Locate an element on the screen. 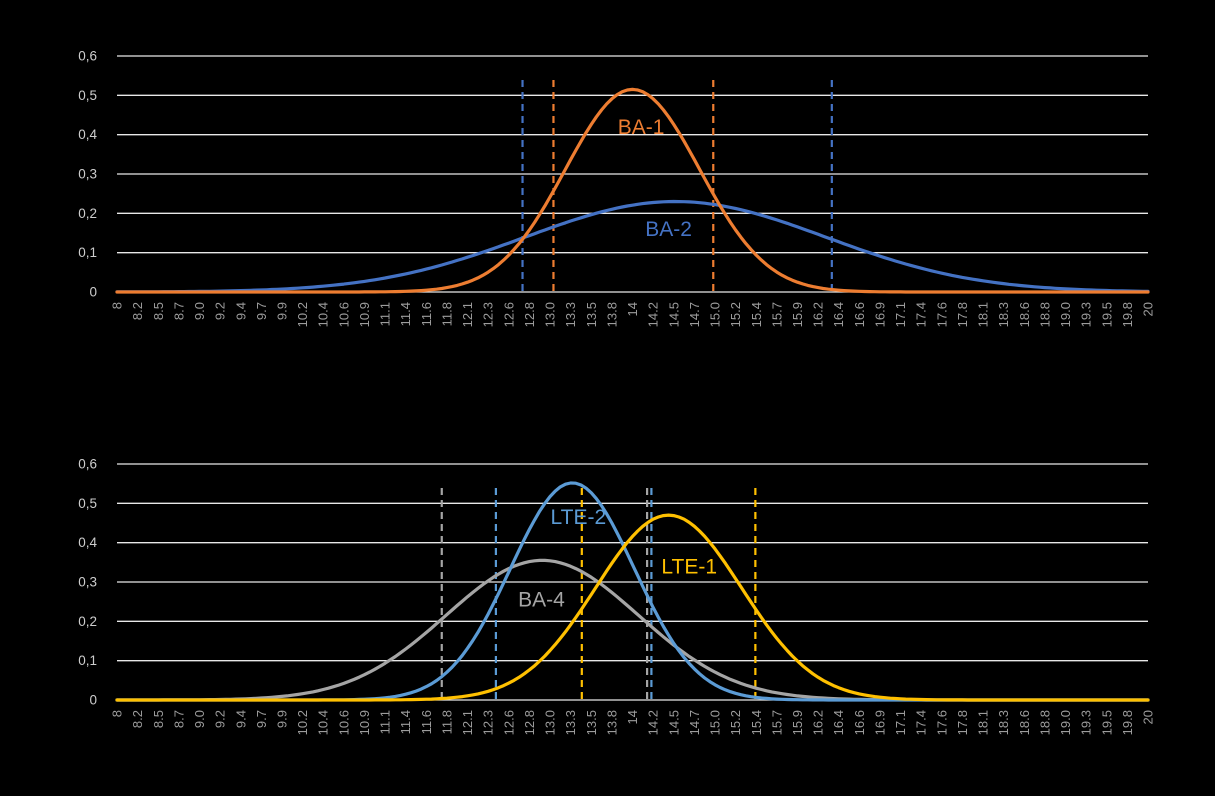 The image size is (1215, 796). x-tick-label: 8 is located at coordinates (117, 305).